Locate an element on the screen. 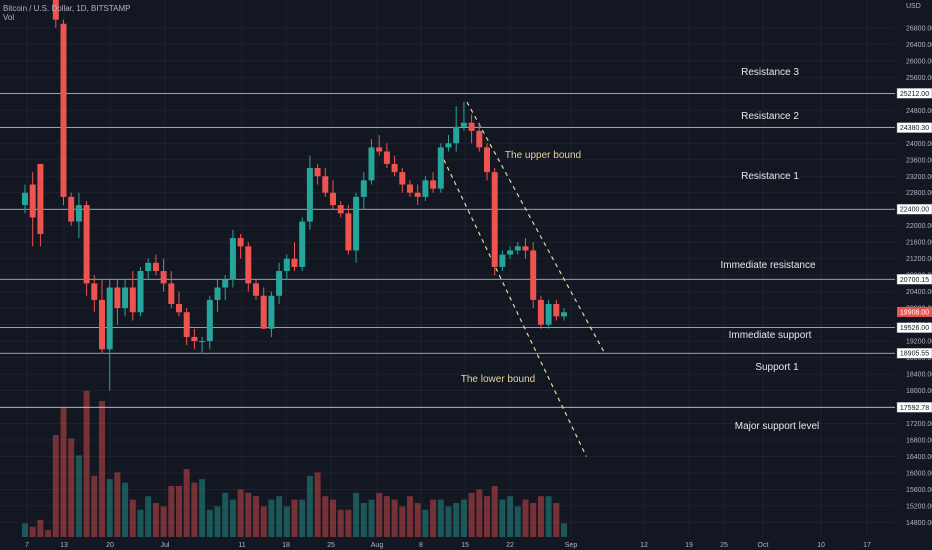 This screenshot has width=932, height=550. time-scale is located at coordinates (466, 543).